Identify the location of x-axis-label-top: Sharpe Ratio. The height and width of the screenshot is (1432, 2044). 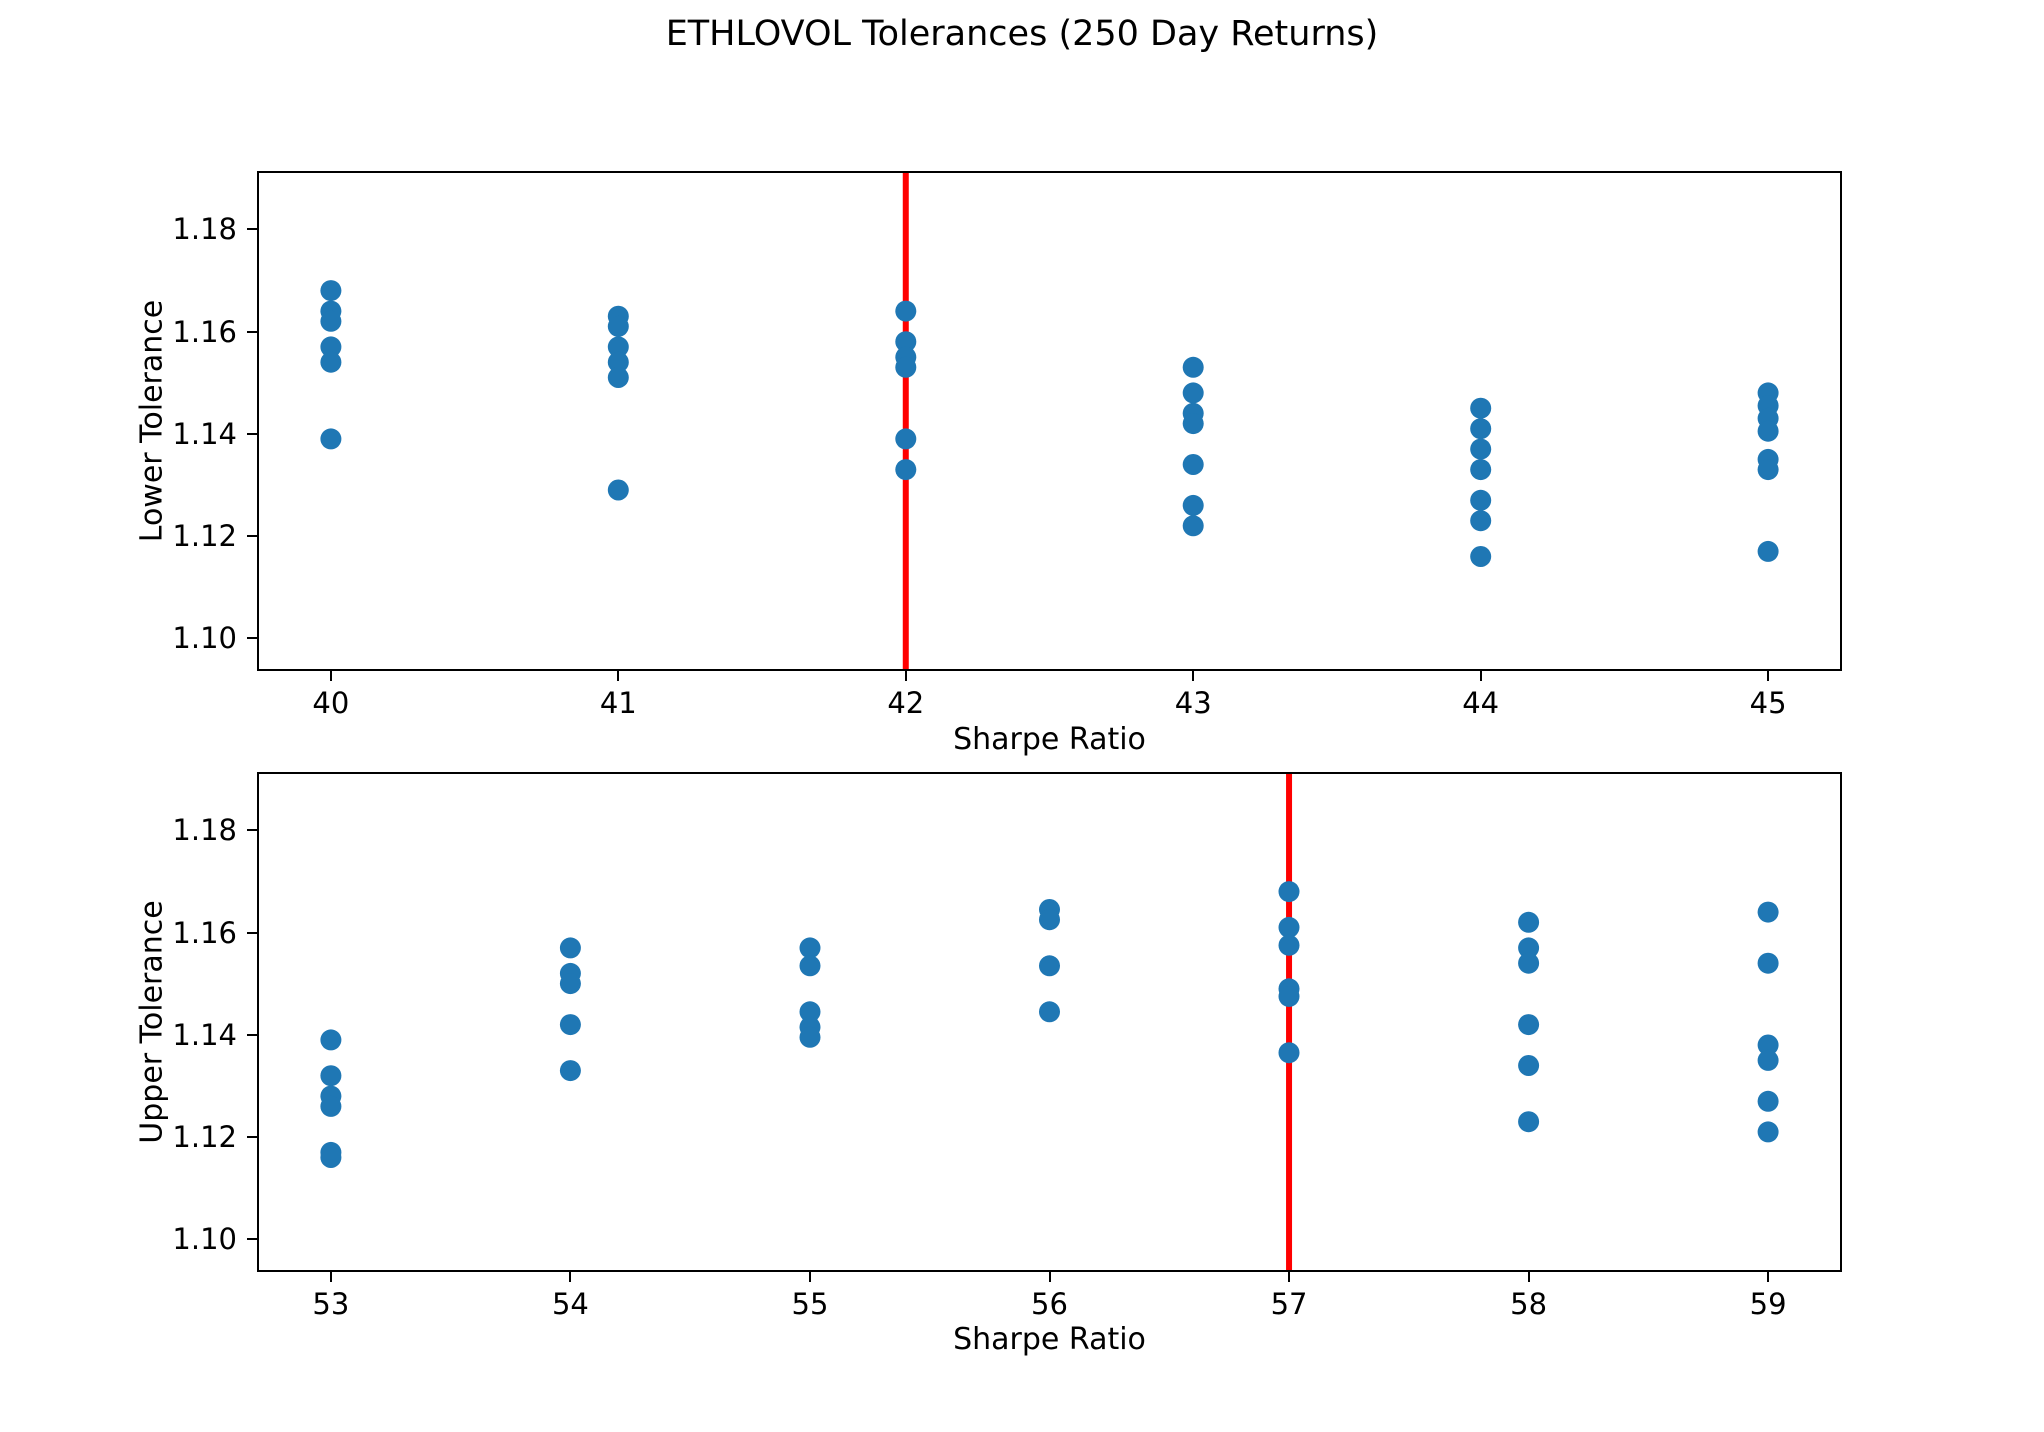
(1049, 739).